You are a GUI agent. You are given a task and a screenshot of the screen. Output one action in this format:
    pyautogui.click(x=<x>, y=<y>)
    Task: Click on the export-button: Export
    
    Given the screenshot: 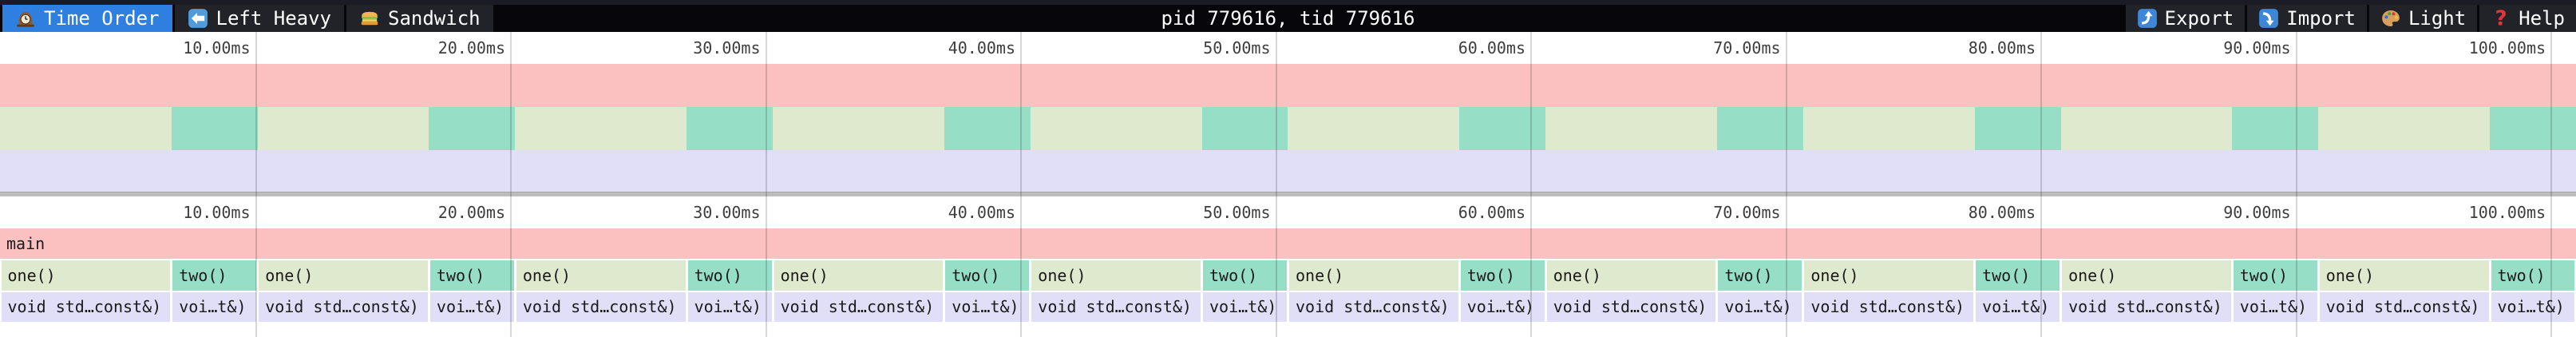 What is the action you would take?
    pyautogui.click(x=2186, y=18)
    